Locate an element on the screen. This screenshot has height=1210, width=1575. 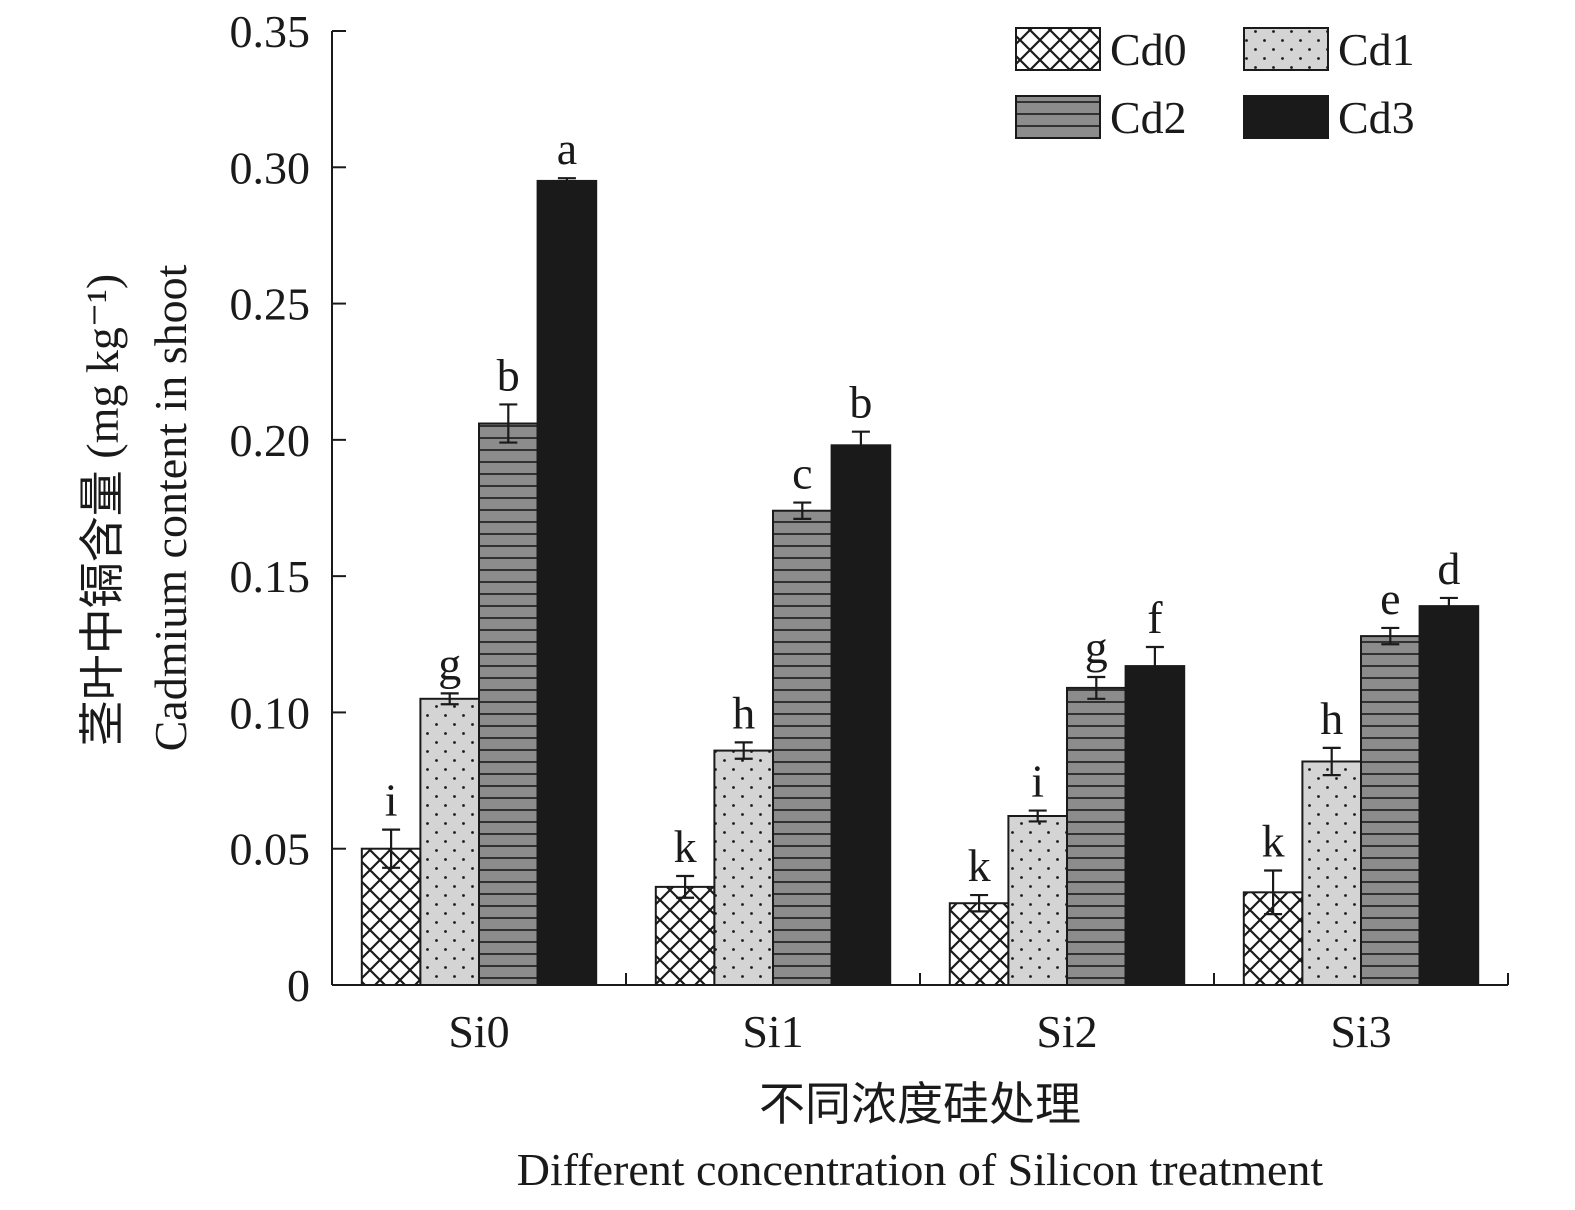
bar-cd3-si3 is located at coordinates (1449, 796).